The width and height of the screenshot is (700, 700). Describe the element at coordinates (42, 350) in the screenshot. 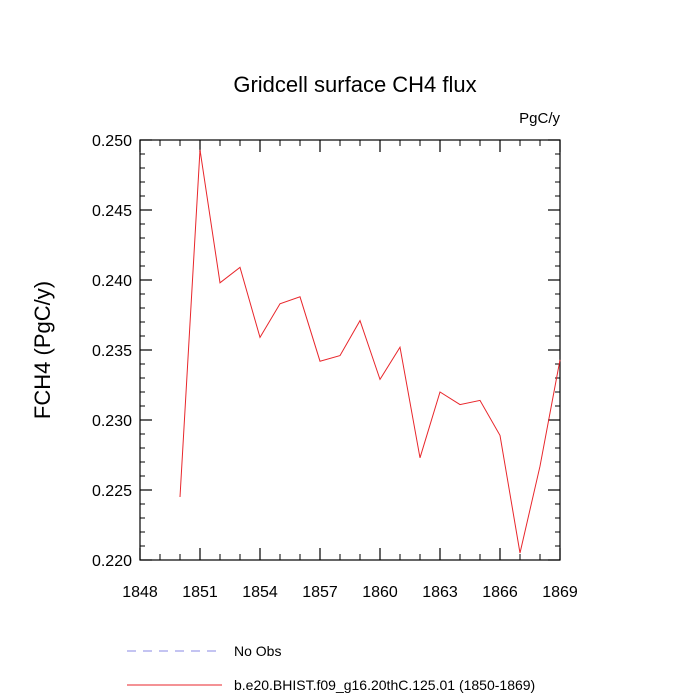

I see `y-axis-label: FCH4 (PgC/y)` at that location.